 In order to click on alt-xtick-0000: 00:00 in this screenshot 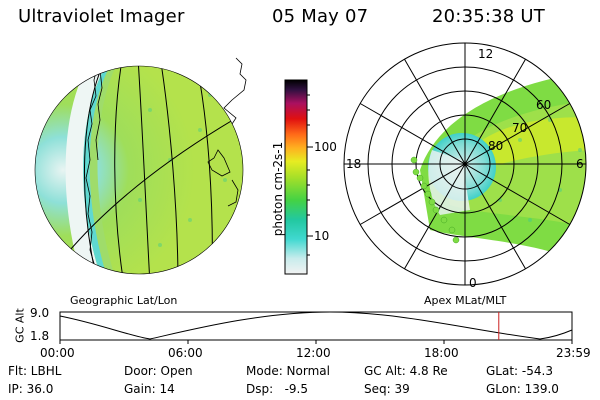, I will do `click(57, 353)`.